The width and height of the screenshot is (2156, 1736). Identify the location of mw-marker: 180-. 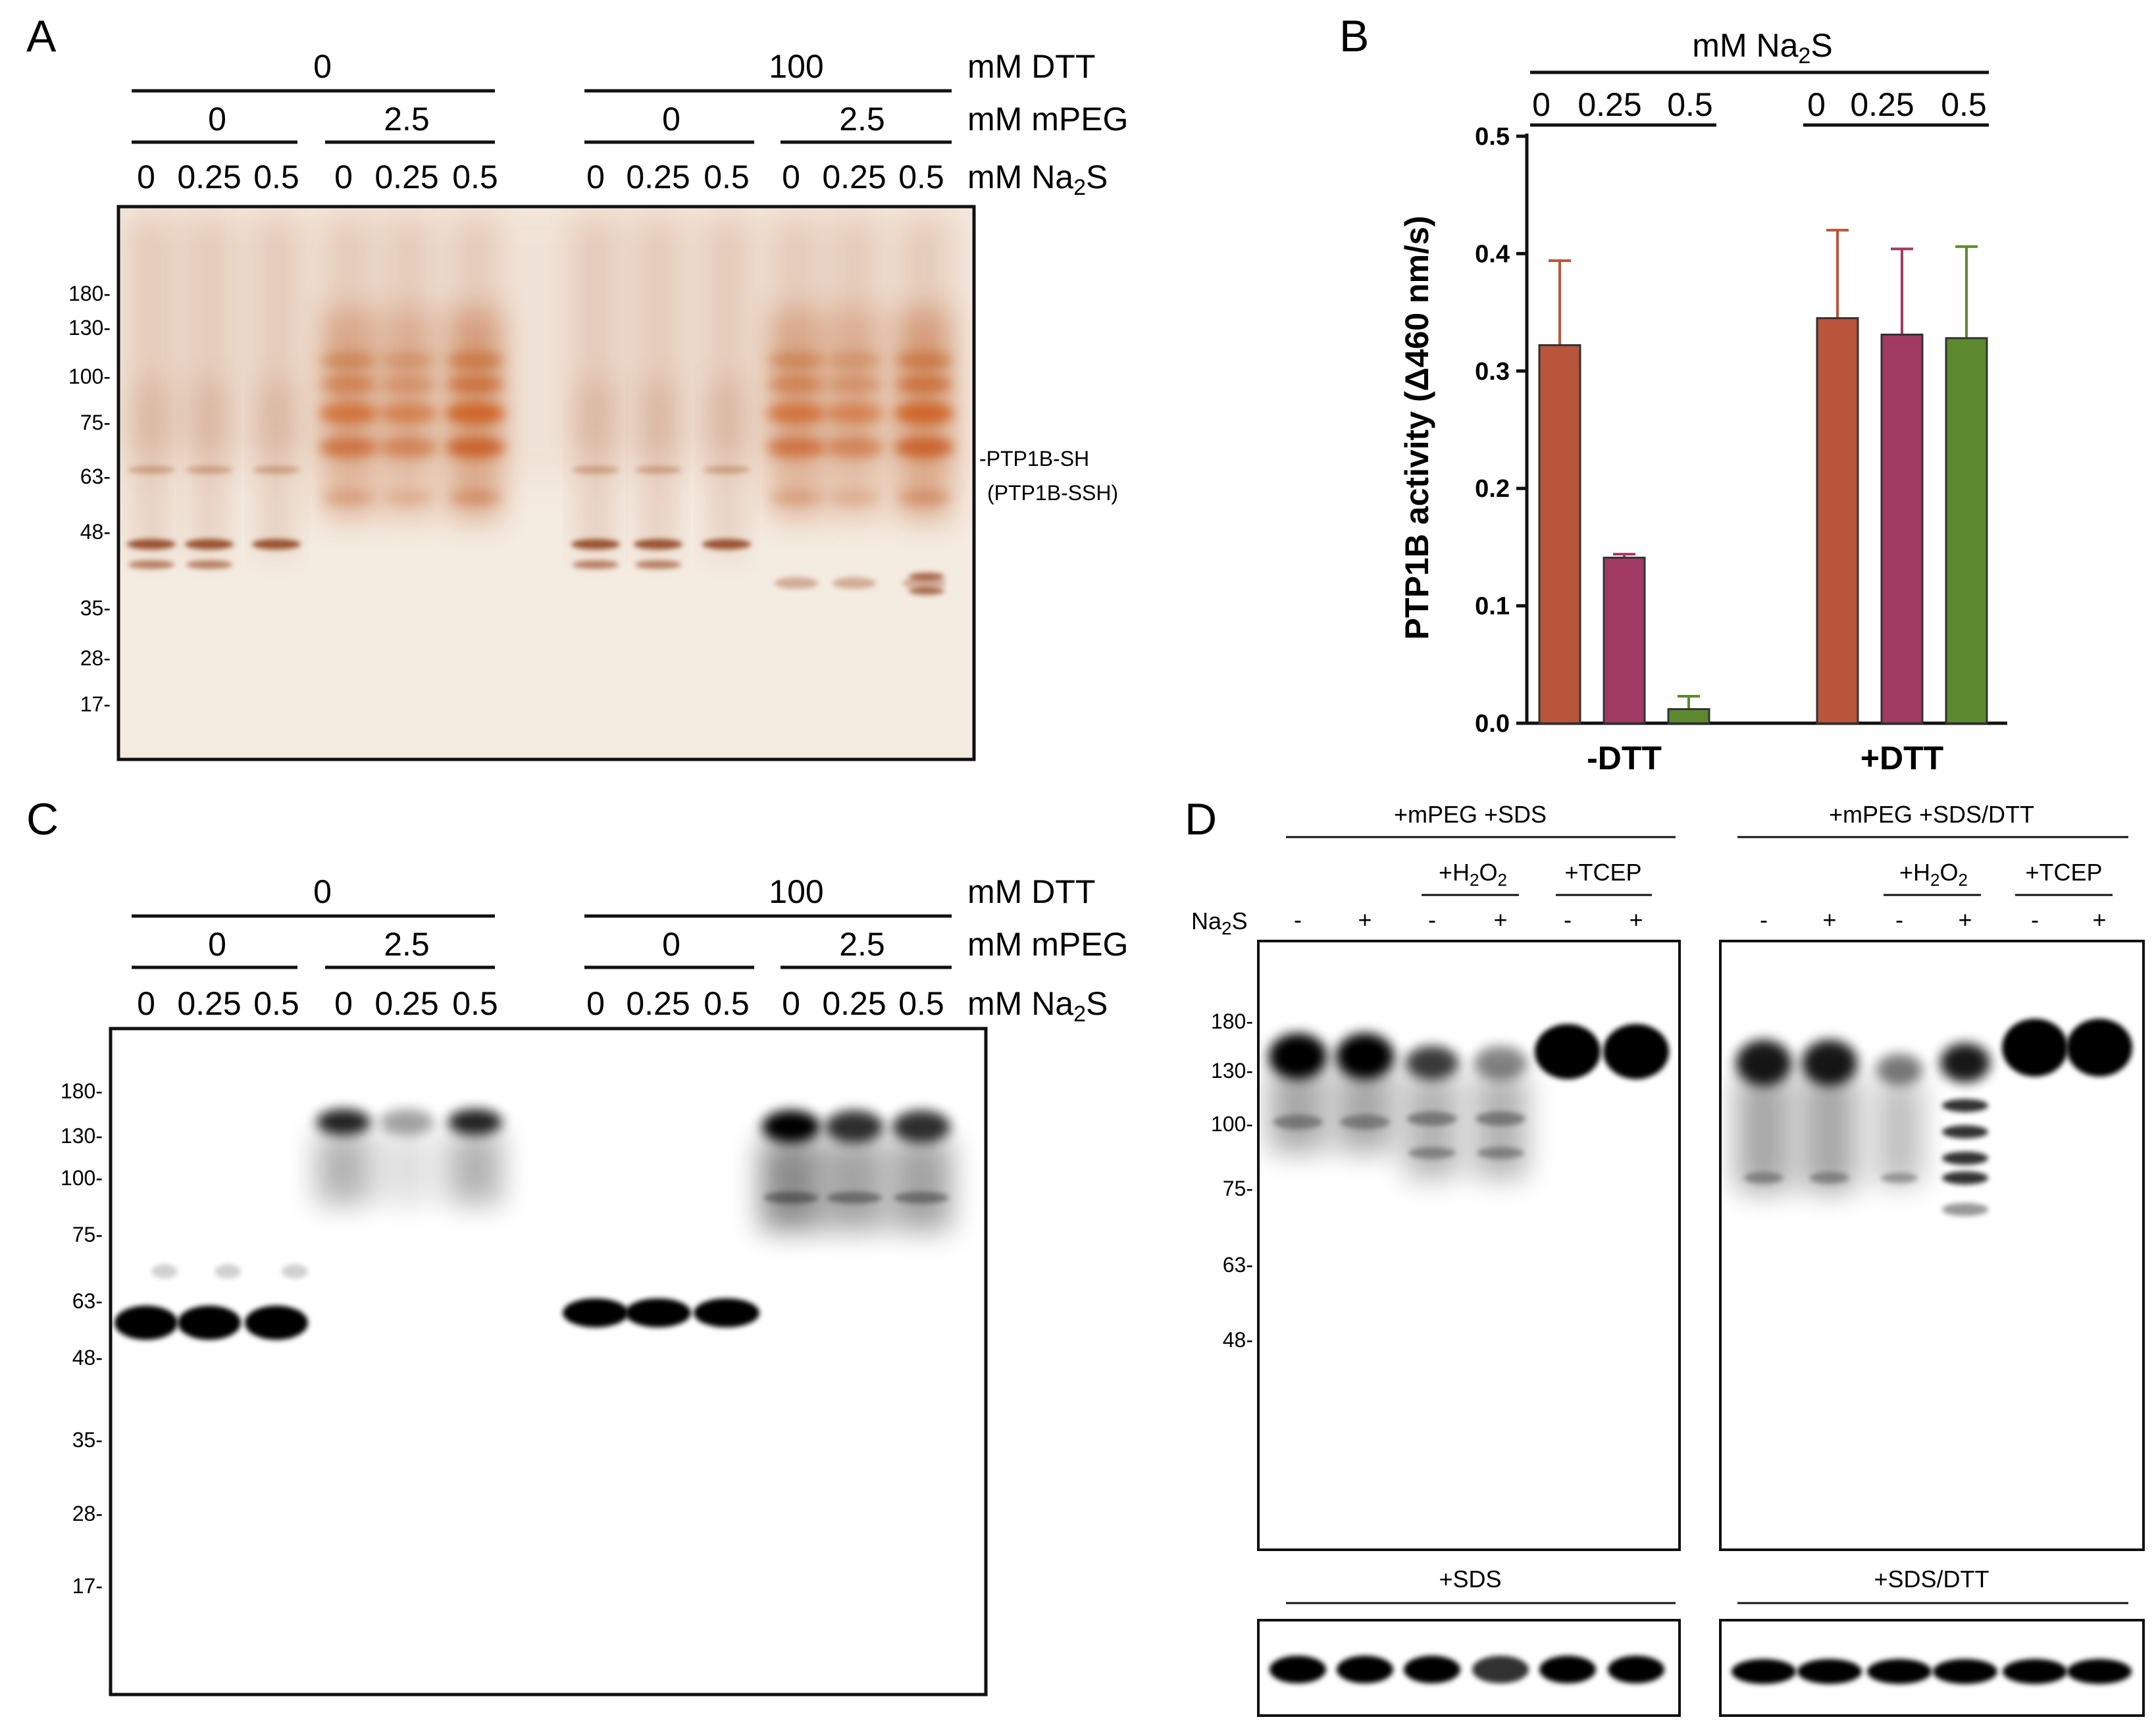
(89, 293).